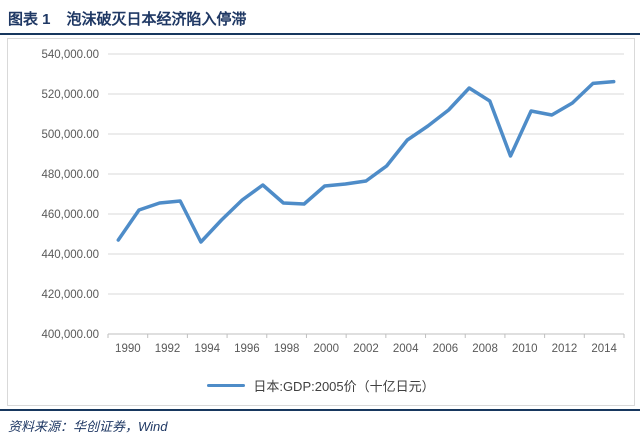 The width and height of the screenshot is (640, 442). I want to click on y-axis-label: 400,000.00, so click(70, 335).